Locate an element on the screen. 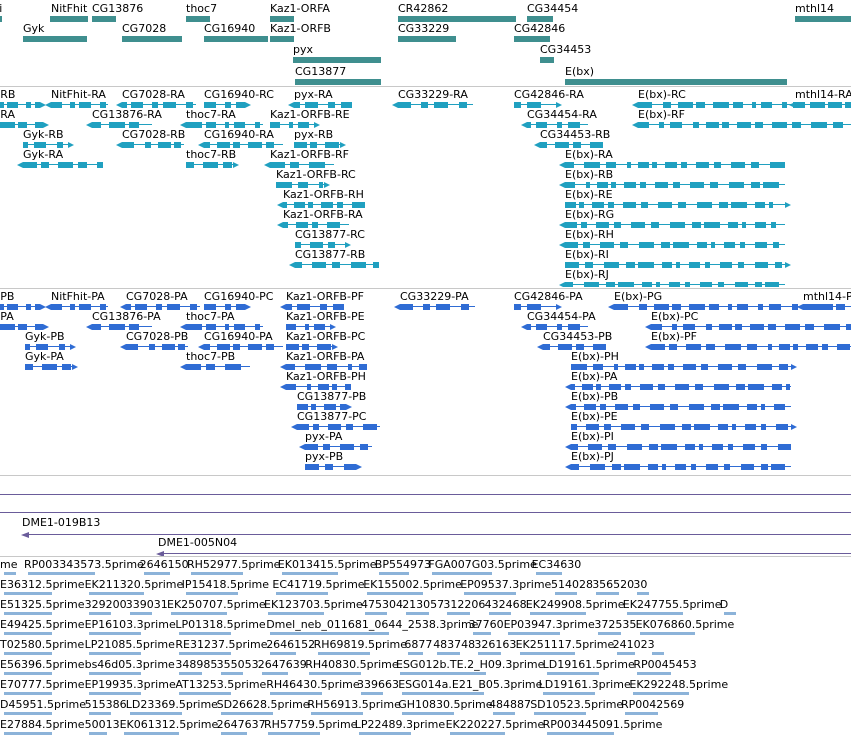  est-label: EK155002.5prime is located at coordinates (412, 584).